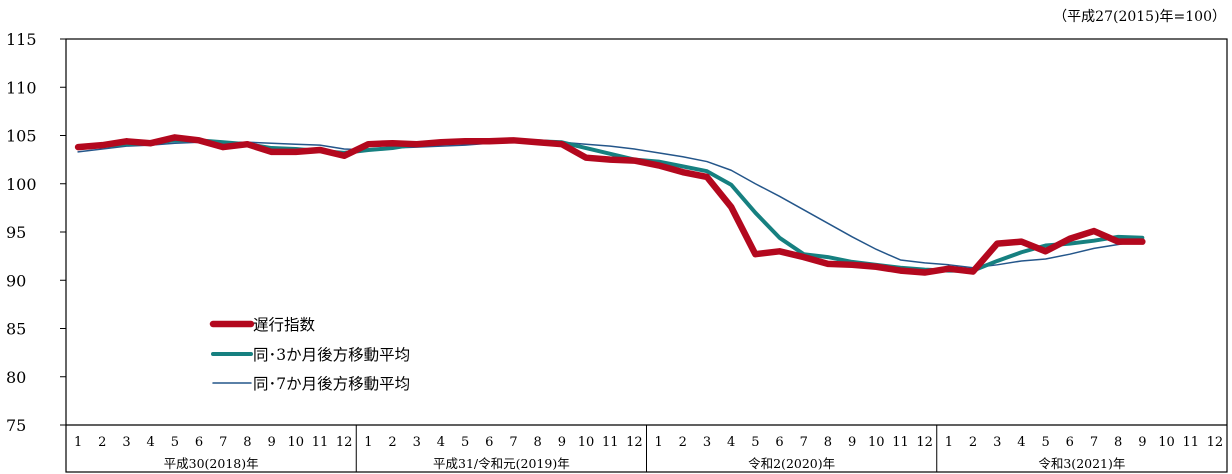 The height and width of the screenshot is (474, 1232). Describe the element at coordinates (1081, 463) in the screenshot. I see `year-label: 令和3(2021)年` at that location.